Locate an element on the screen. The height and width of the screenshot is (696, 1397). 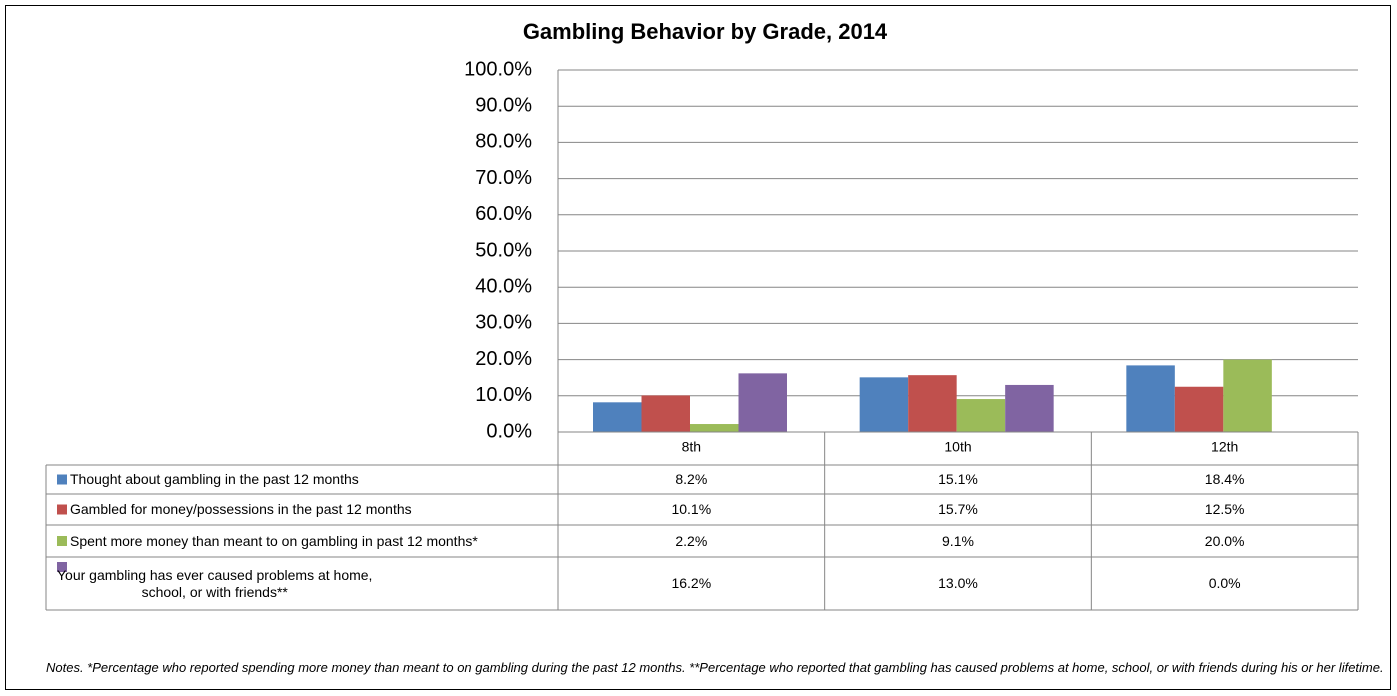
value-label: 2.2% is located at coordinates (691, 540).